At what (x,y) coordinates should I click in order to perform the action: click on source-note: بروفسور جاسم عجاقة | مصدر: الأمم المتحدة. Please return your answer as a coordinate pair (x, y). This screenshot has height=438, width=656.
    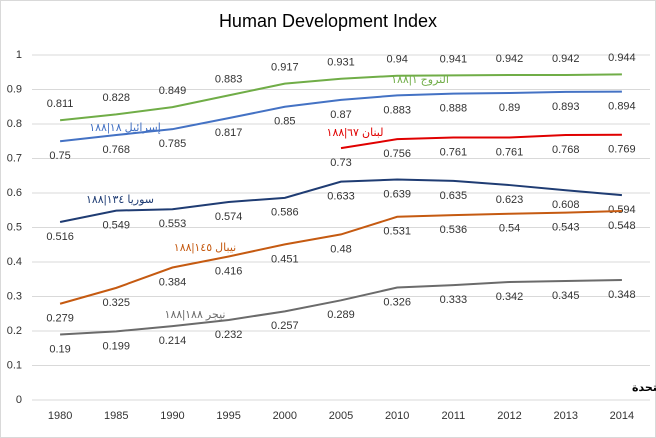
    Looking at the image, I should click on (644, 387).